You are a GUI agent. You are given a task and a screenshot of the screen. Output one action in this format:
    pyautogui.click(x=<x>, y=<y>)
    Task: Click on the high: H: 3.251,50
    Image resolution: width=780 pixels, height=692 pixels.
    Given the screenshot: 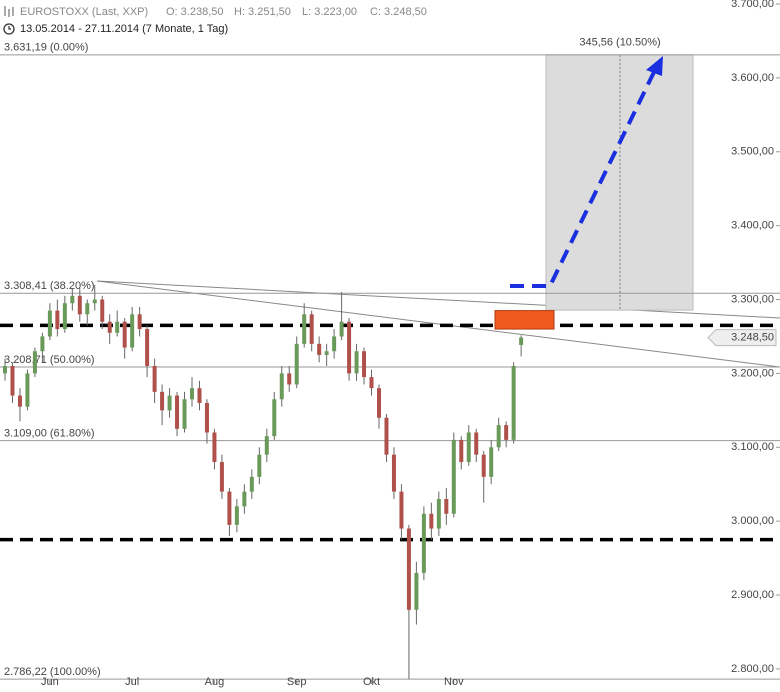 What is the action you would take?
    pyautogui.click(x=262, y=12)
    